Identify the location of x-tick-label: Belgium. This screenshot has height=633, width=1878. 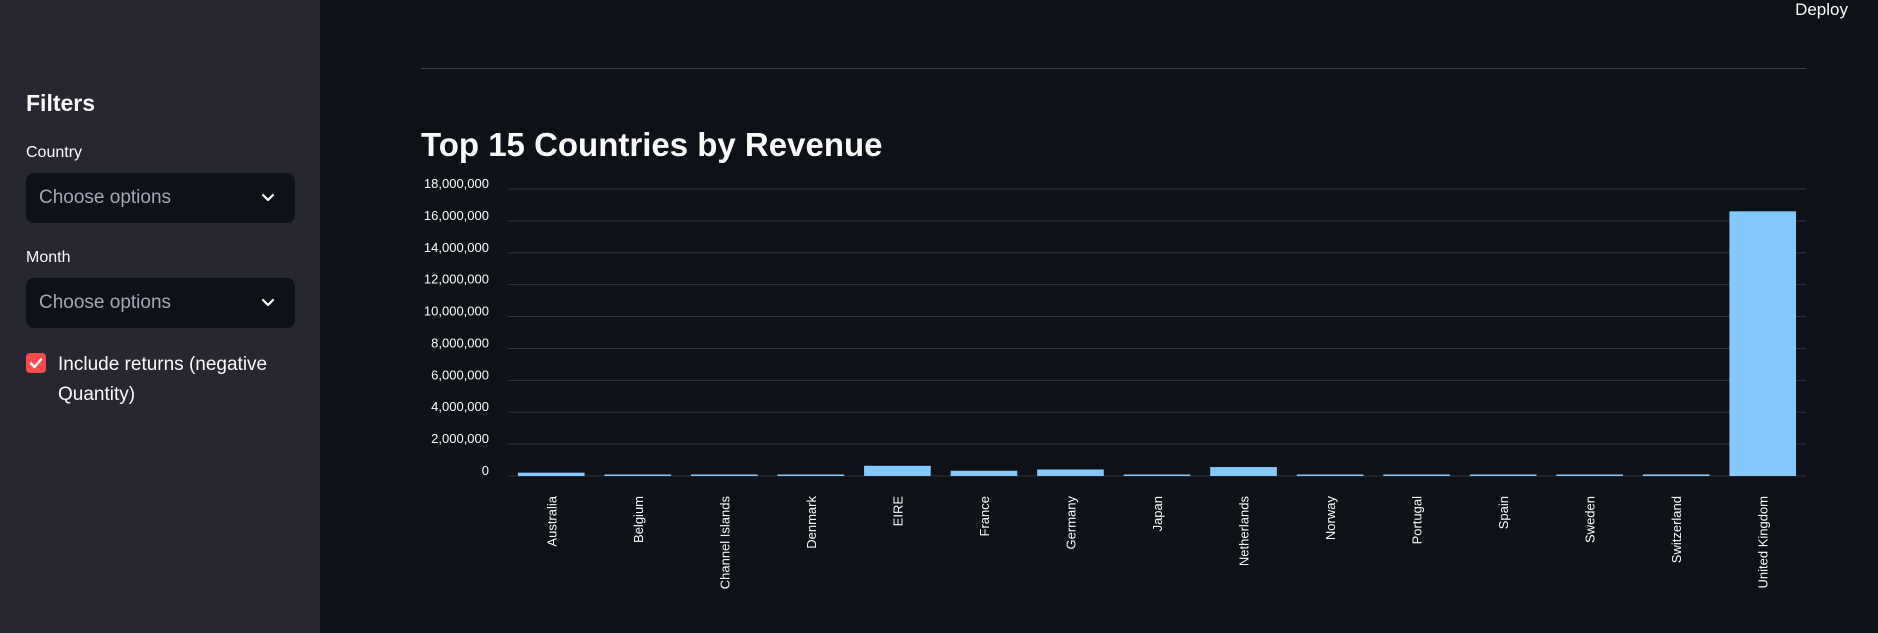
(638, 519).